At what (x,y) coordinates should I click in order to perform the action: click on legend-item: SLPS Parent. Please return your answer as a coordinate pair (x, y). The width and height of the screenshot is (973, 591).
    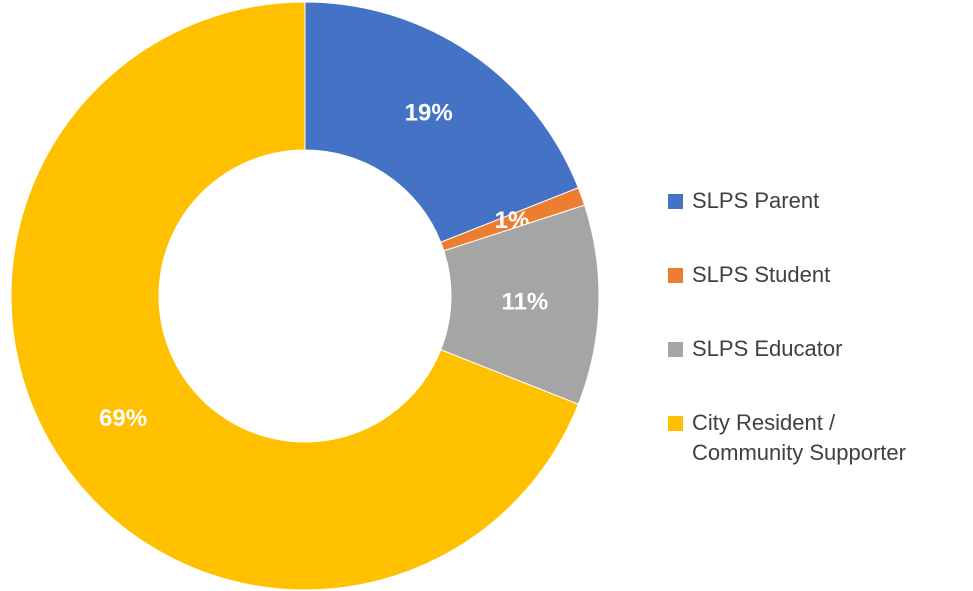
    Looking at the image, I should click on (818, 223).